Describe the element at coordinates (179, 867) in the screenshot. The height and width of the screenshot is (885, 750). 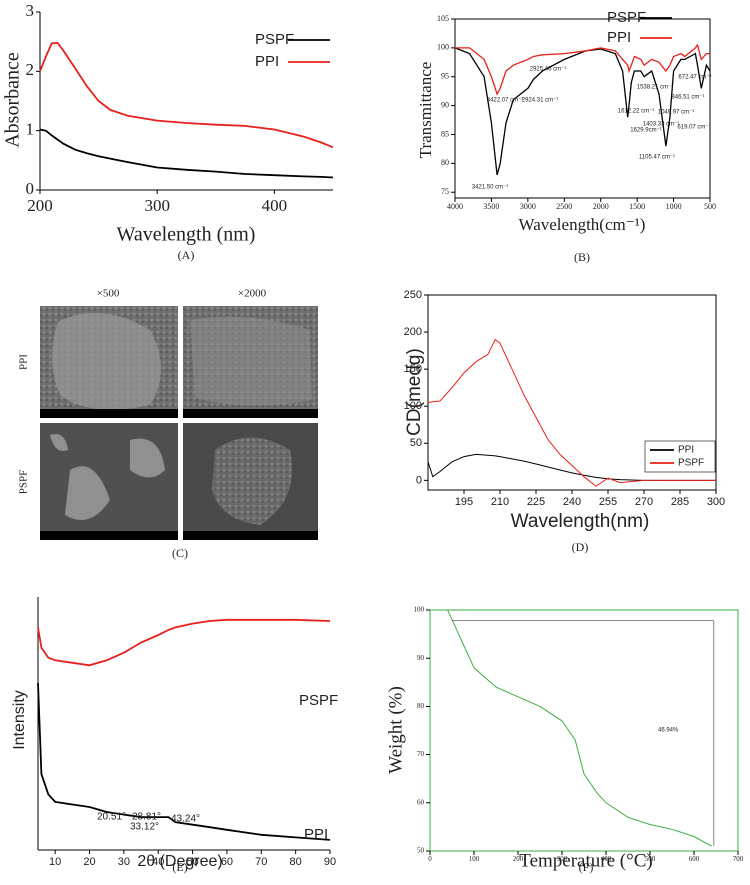
I see `panel-label: (E)` at that location.